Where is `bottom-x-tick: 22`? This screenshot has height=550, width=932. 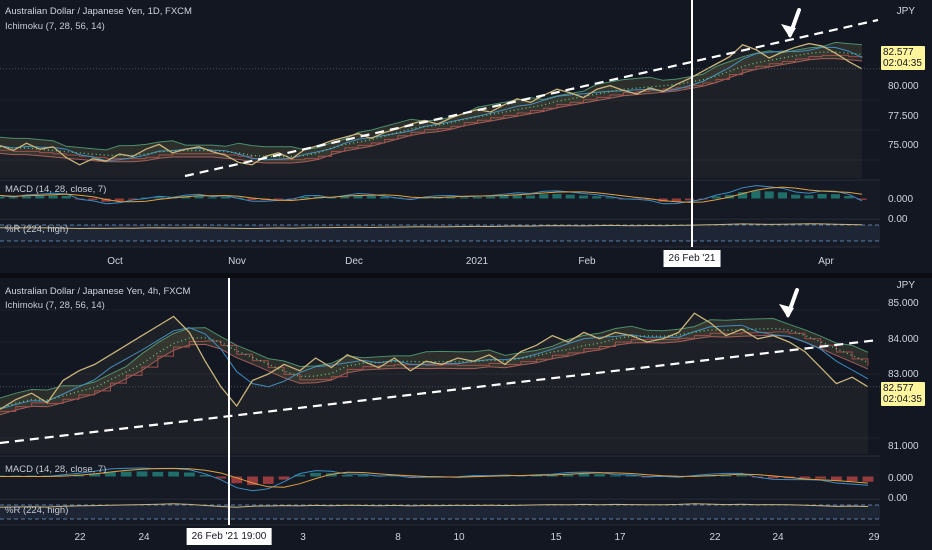
bottom-x-tick: 22 is located at coordinates (715, 537).